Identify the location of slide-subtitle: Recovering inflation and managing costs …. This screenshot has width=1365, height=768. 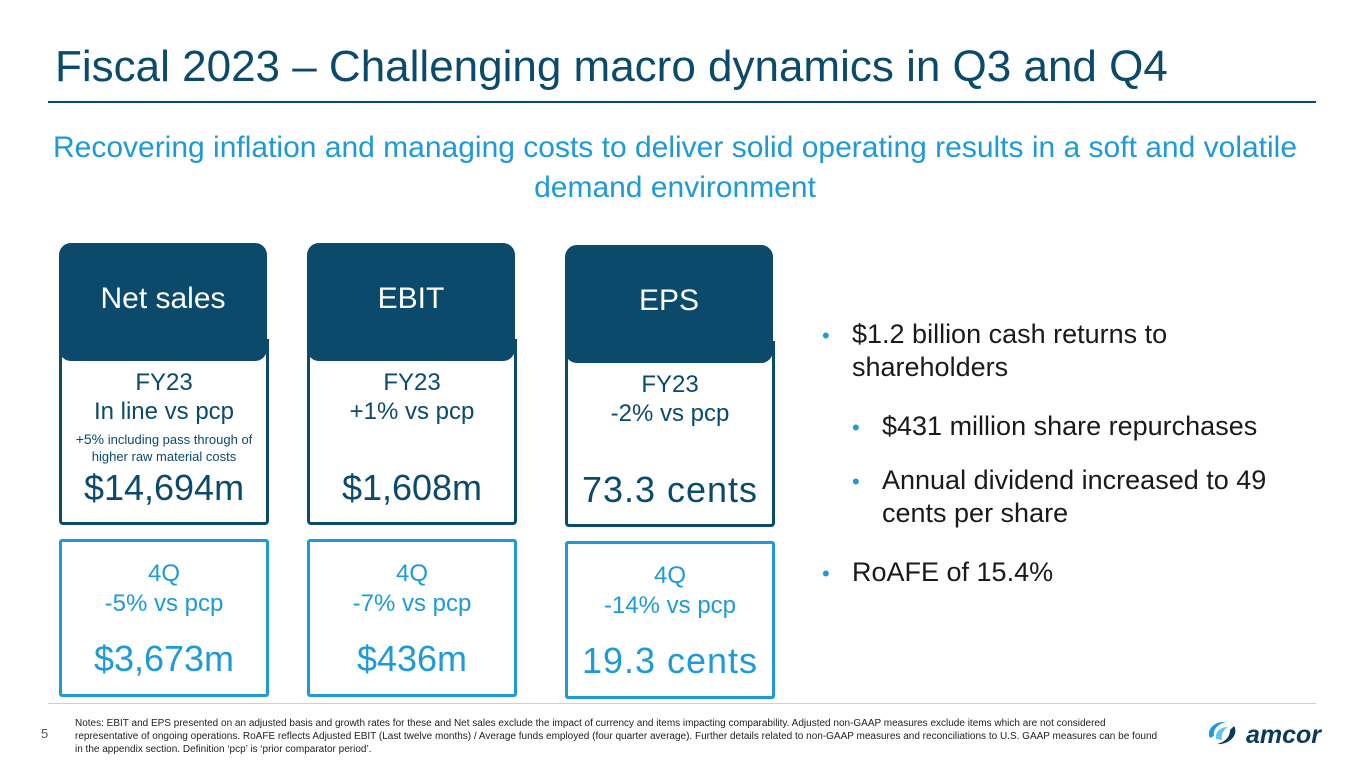
(675, 167).